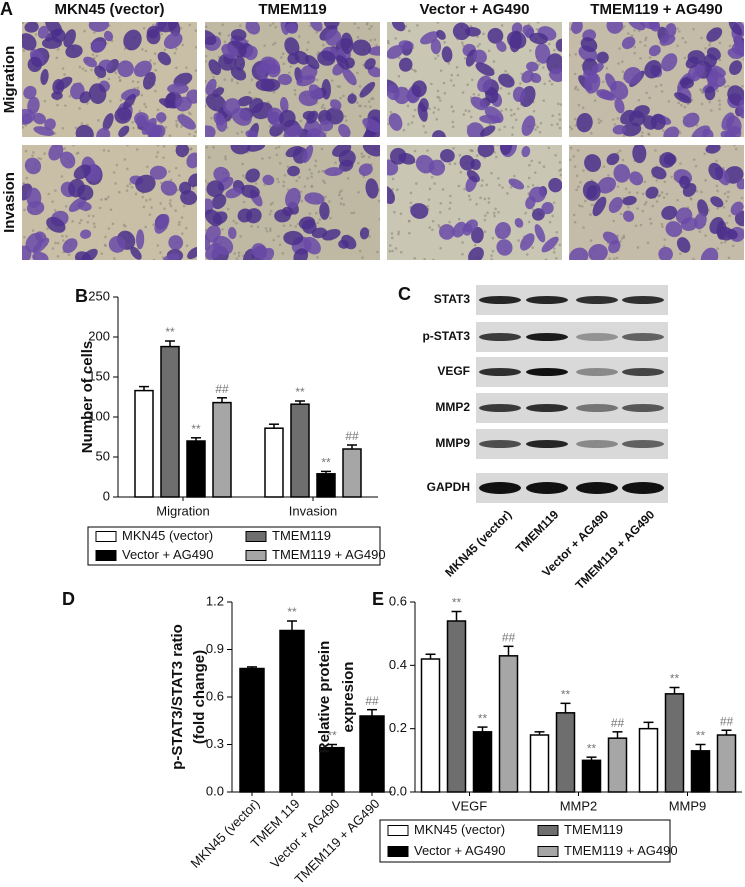  Describe the element at coordinates (256, 536) in the screenshot. I see `legend-swatch` at that location.